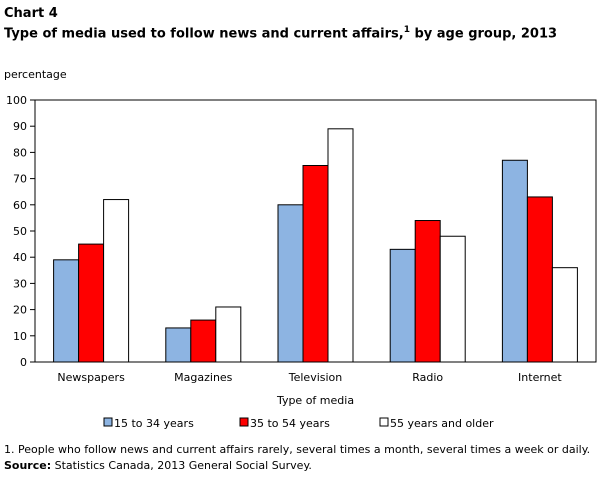 The width and height of the screenshot is (606, 480). I want to click on y-tick-label: 10, so click(20, 336).